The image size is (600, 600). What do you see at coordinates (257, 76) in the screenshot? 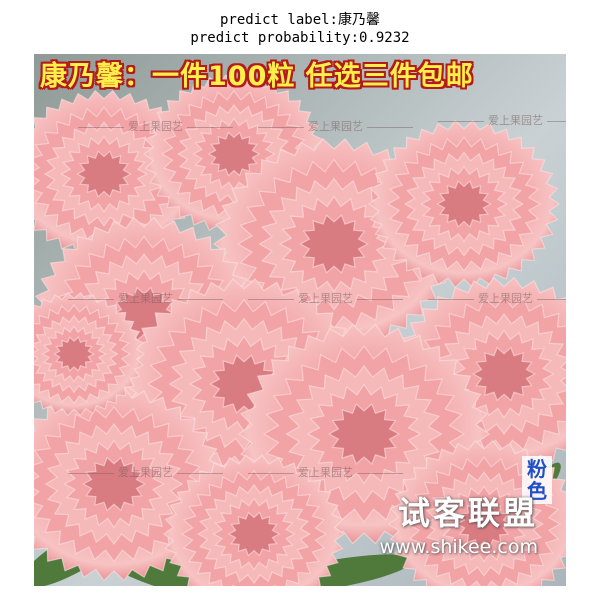
I see `promo-banner: 康乃馨：一件100粒 任选三件包邮` at bounding box center [257, 76].